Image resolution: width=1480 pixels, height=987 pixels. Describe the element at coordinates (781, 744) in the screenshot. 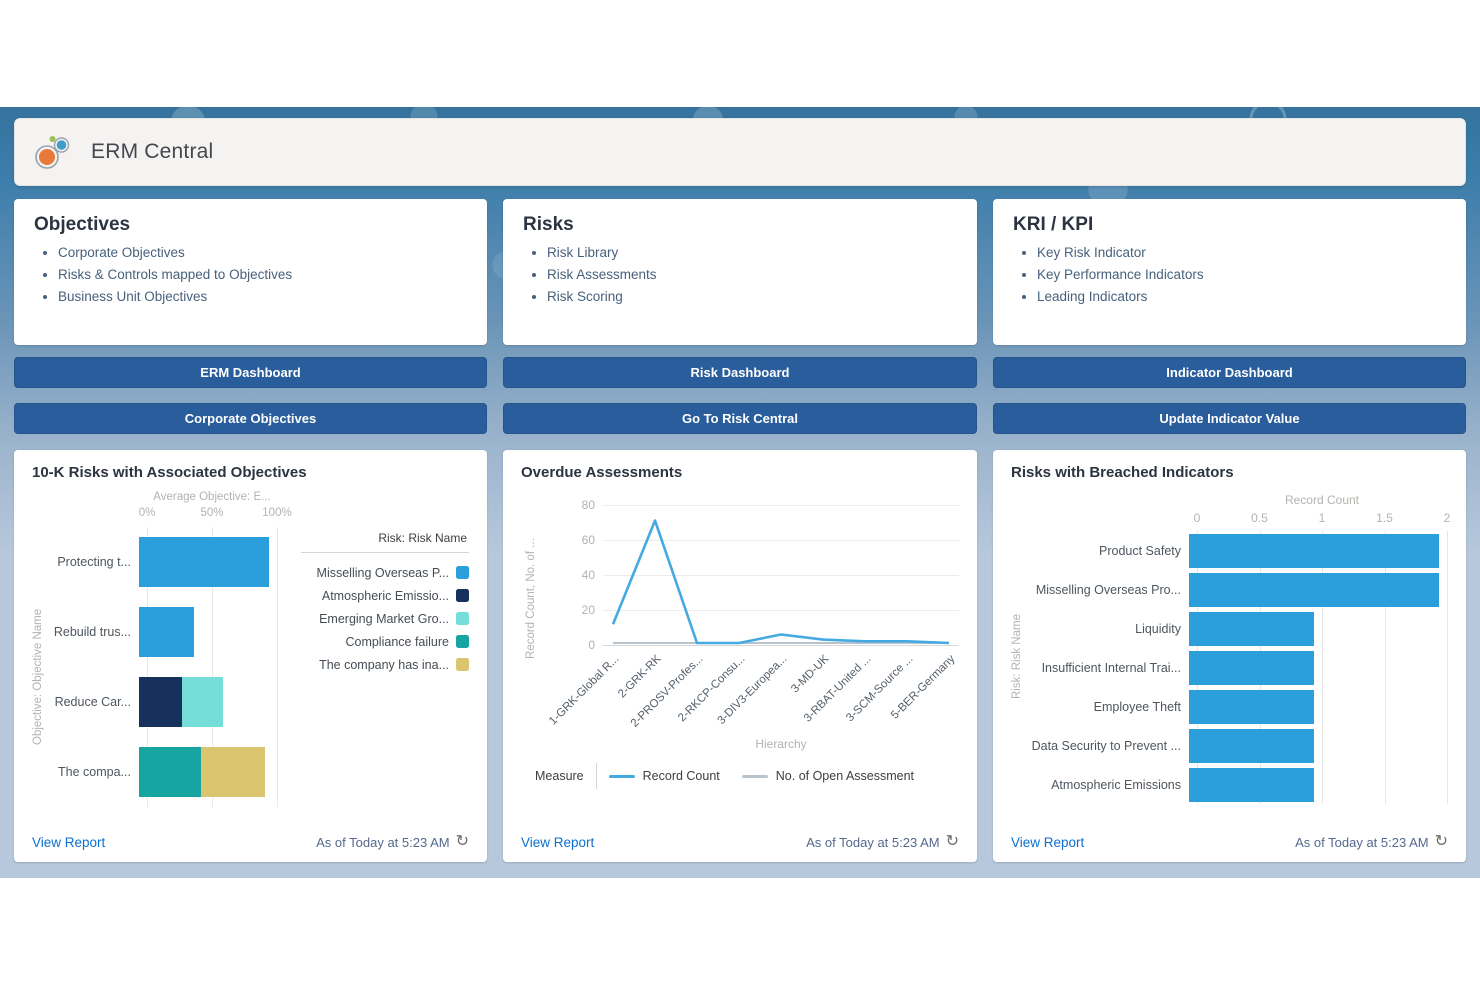

I see `x-axis-title: Hierarchy` at that location.